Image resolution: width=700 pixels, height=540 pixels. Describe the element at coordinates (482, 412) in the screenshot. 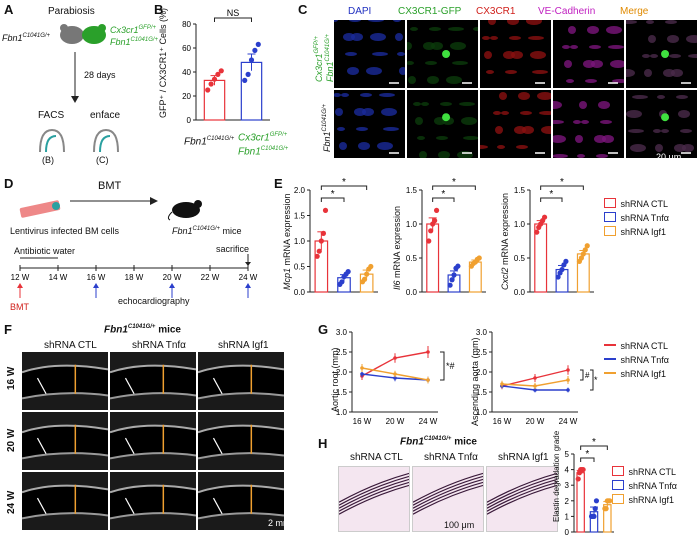

I see `y-tick-label: 1.0` at that location.